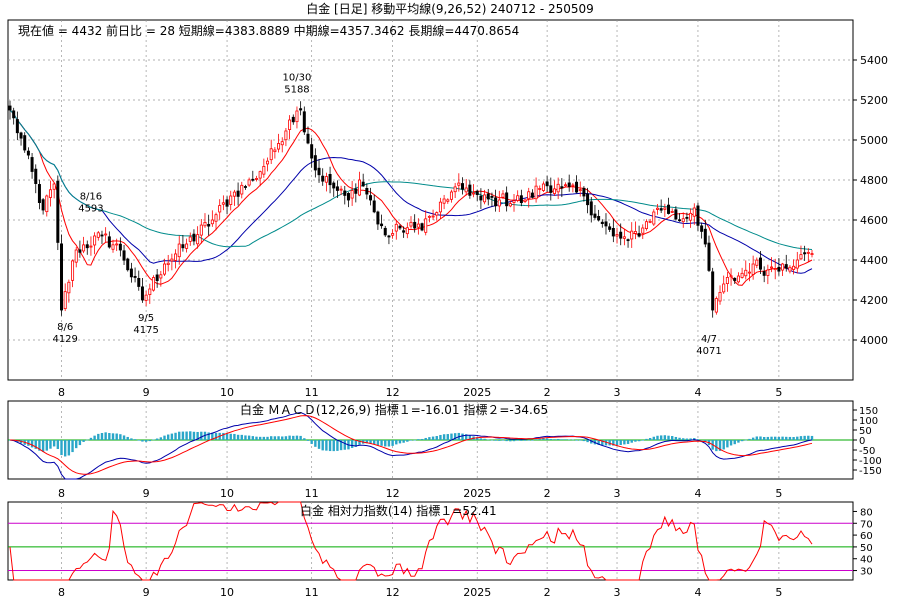 The height and width of the screenshot is (604, 900). Describe the element at coordinates (90, 208) in the screenshot. I see `annotation-value: 4593` at that location.